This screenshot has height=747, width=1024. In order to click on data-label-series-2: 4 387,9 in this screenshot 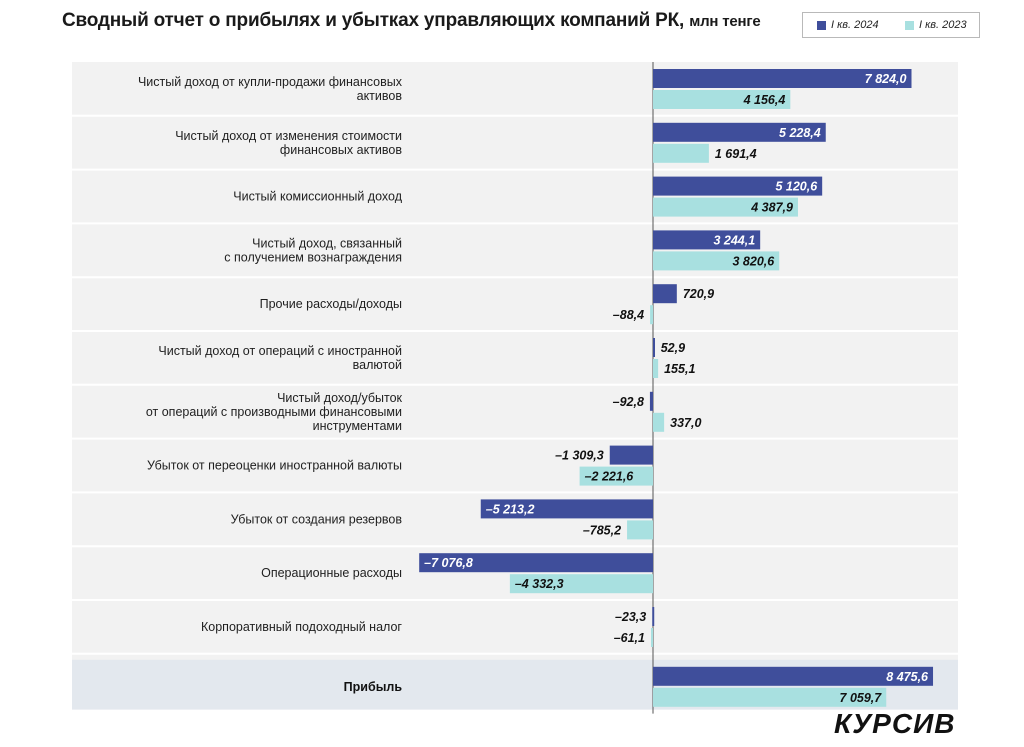, I will do `click(771, 208)`.